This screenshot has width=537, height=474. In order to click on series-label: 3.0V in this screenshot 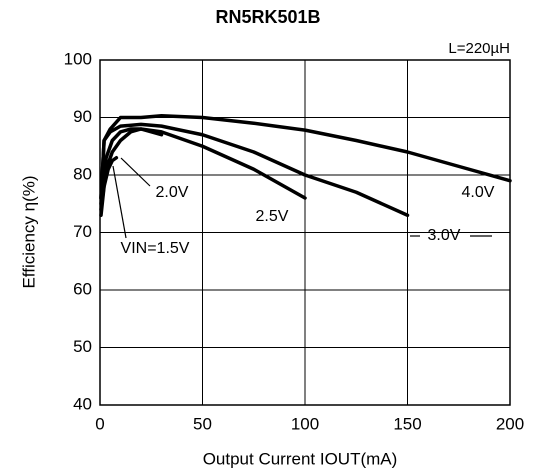, I will do `click(444, 235)`.